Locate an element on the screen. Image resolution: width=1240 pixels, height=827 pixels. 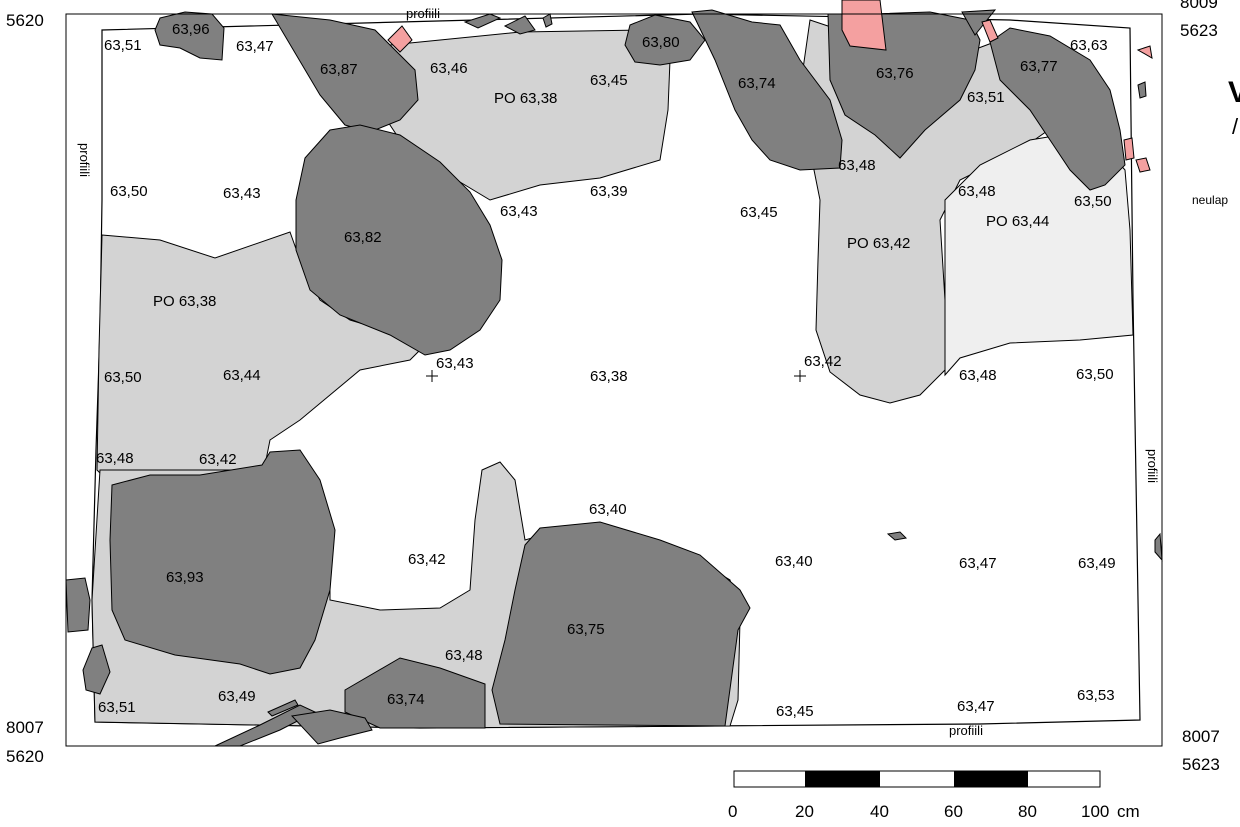
elevation-label: 63,38 is located at coordinates (609, 376).